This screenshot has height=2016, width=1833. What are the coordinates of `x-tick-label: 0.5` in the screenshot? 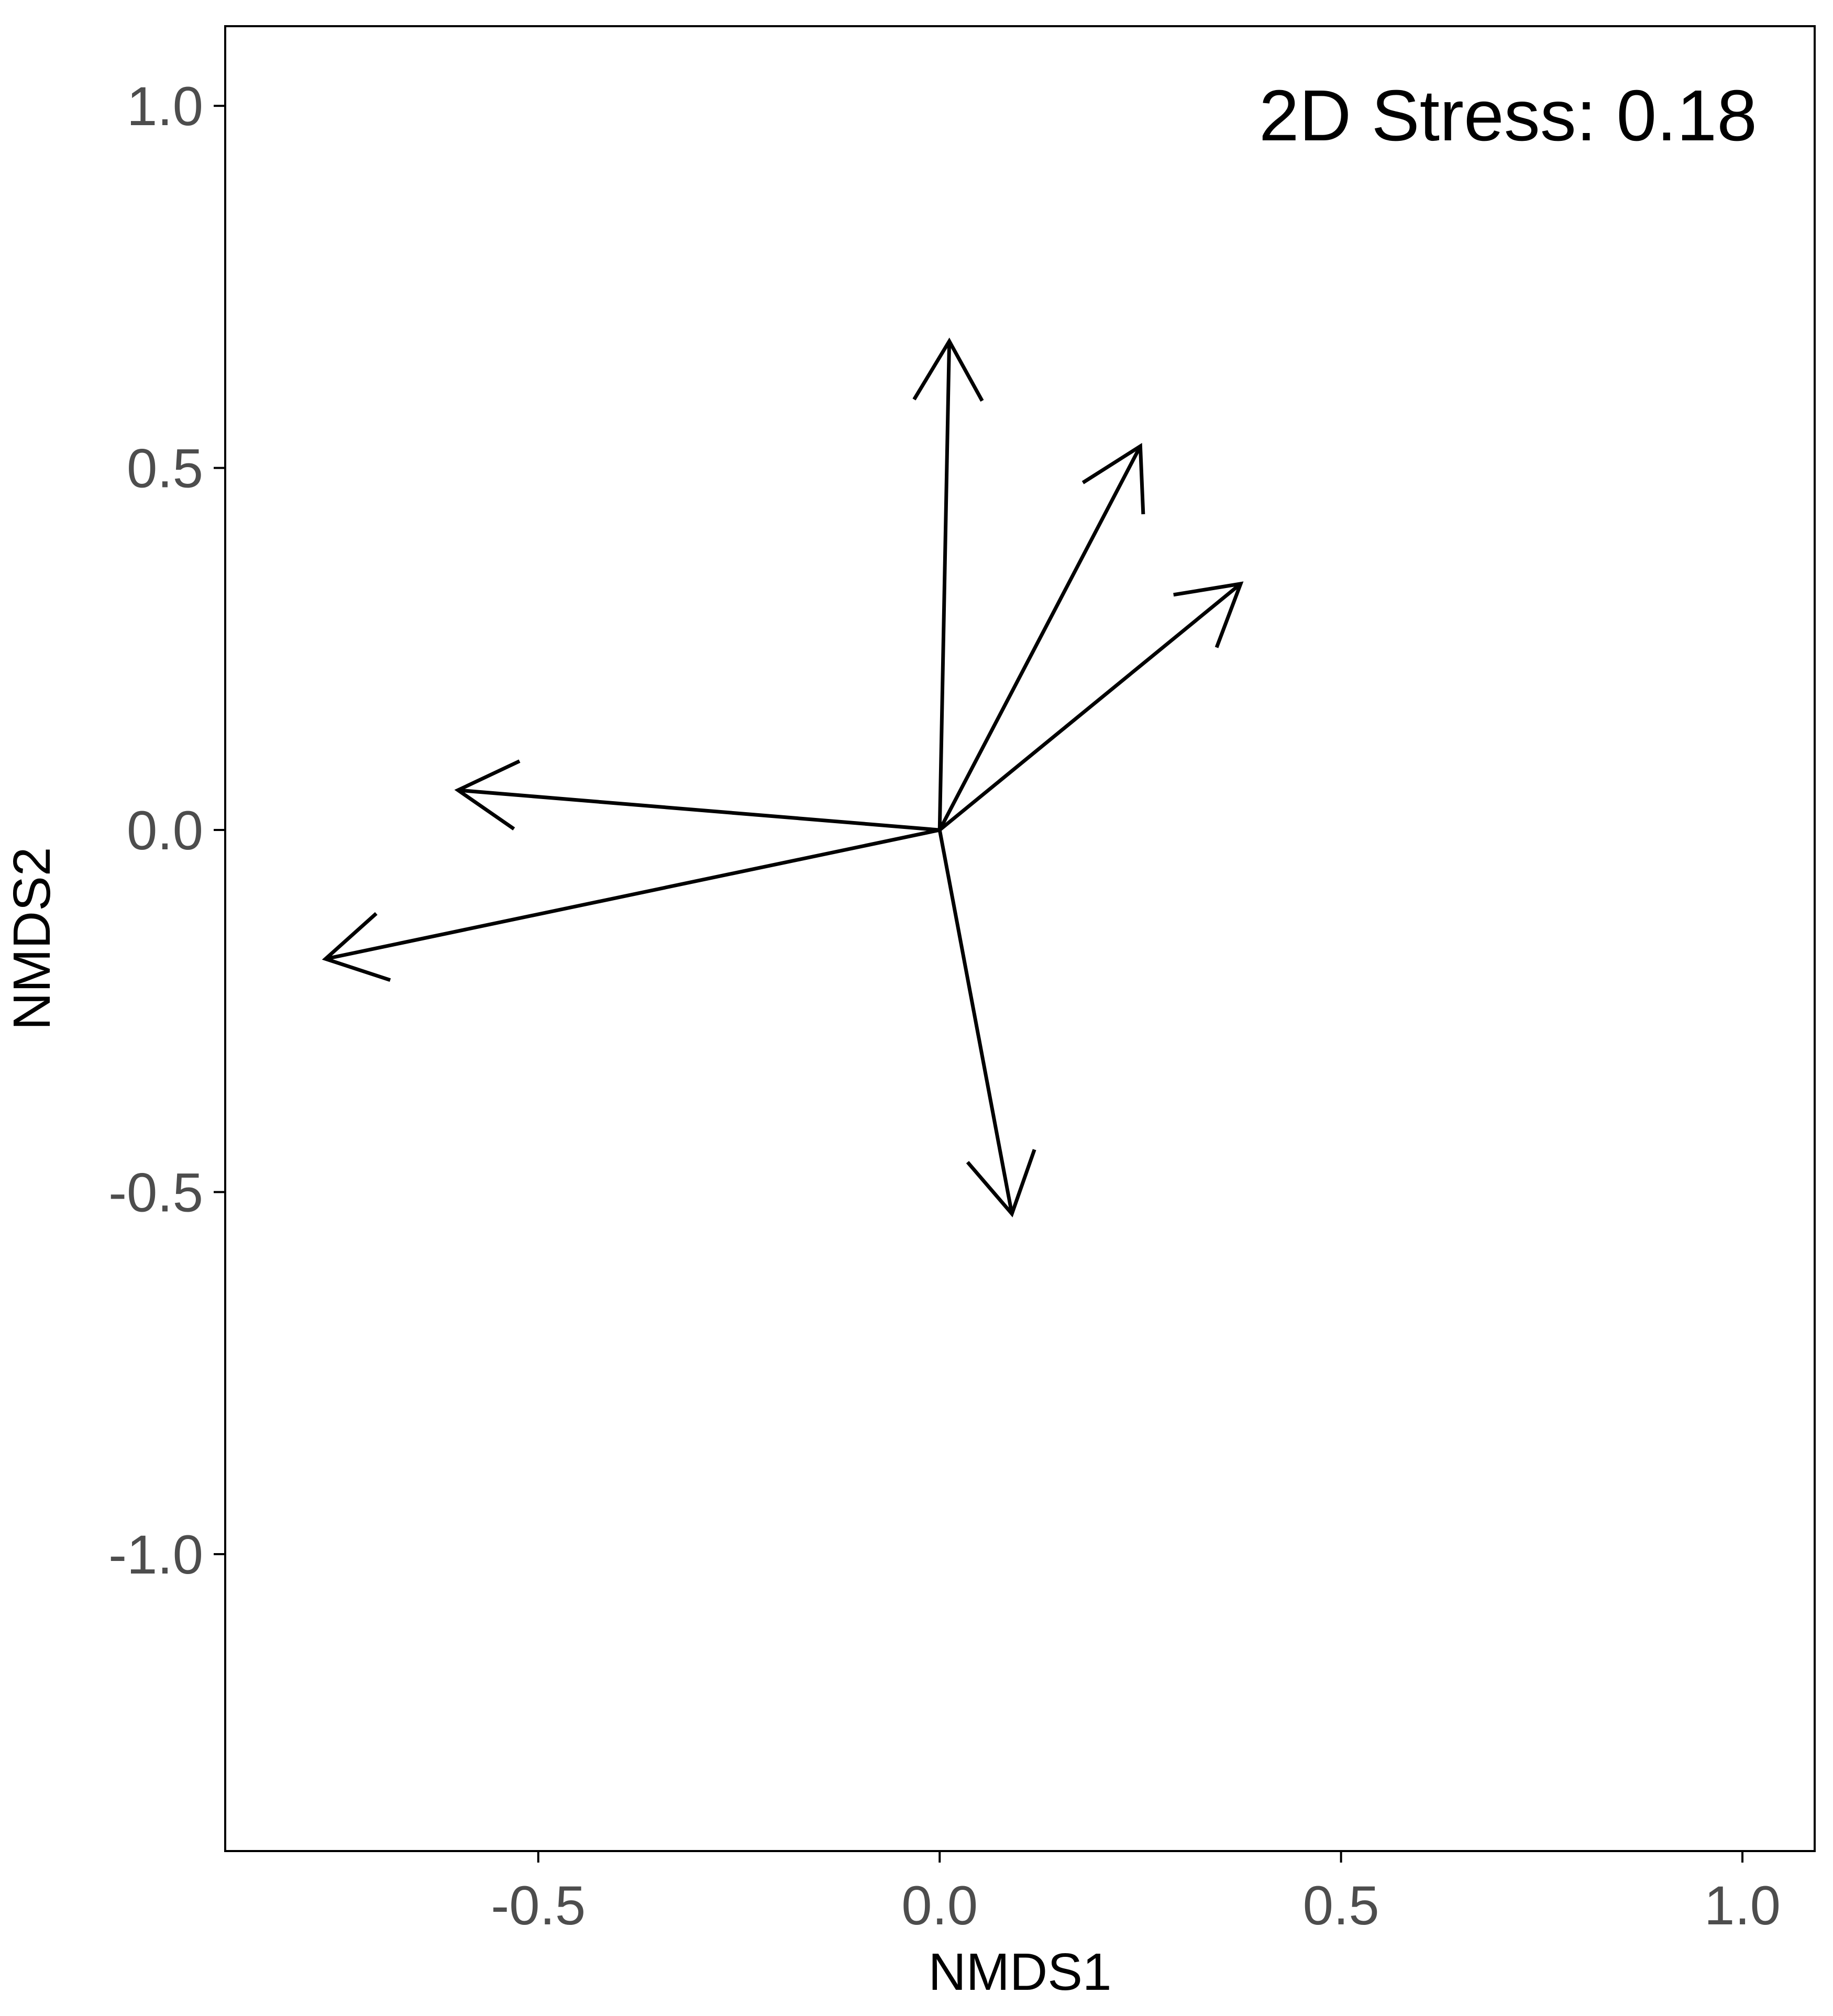 It's located at (1341, 1906).